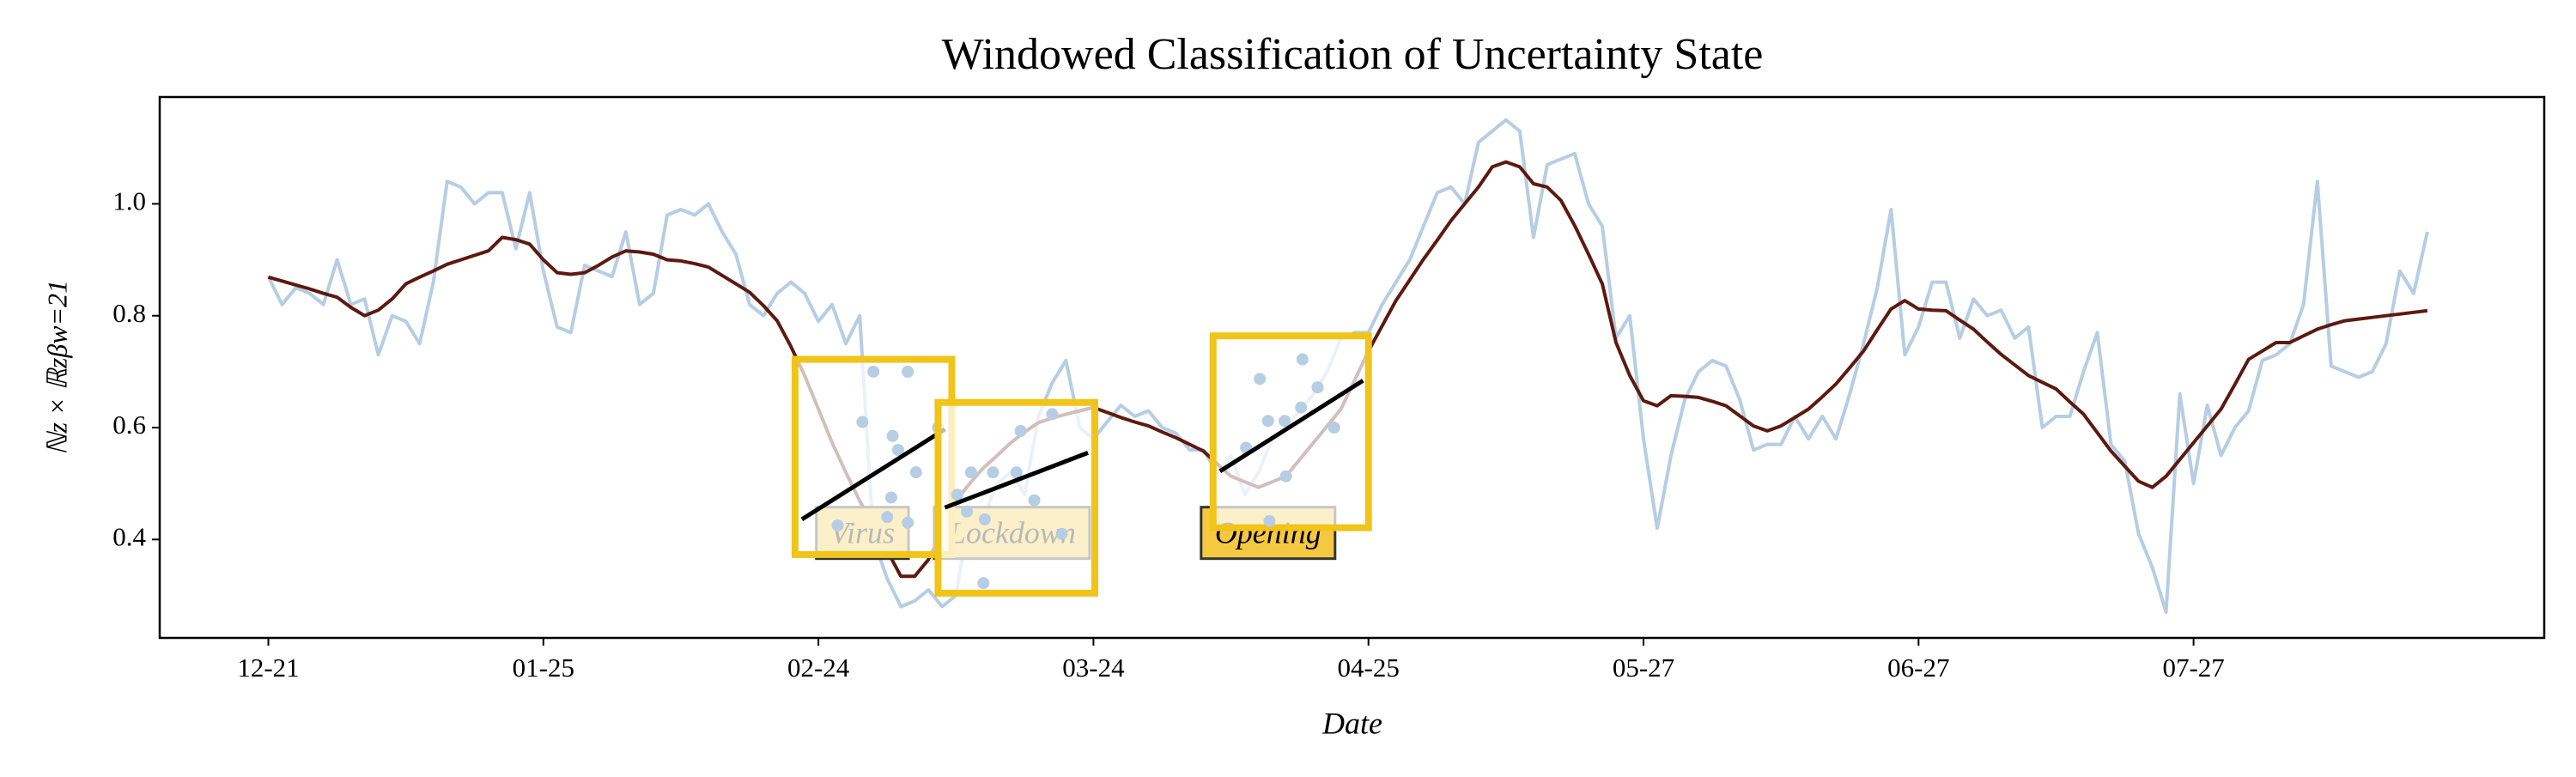  What do you see at coordinates (543, 668) in the screenshot?
I see `x-tick-label: 01-25` at bounding box center [543, 668].